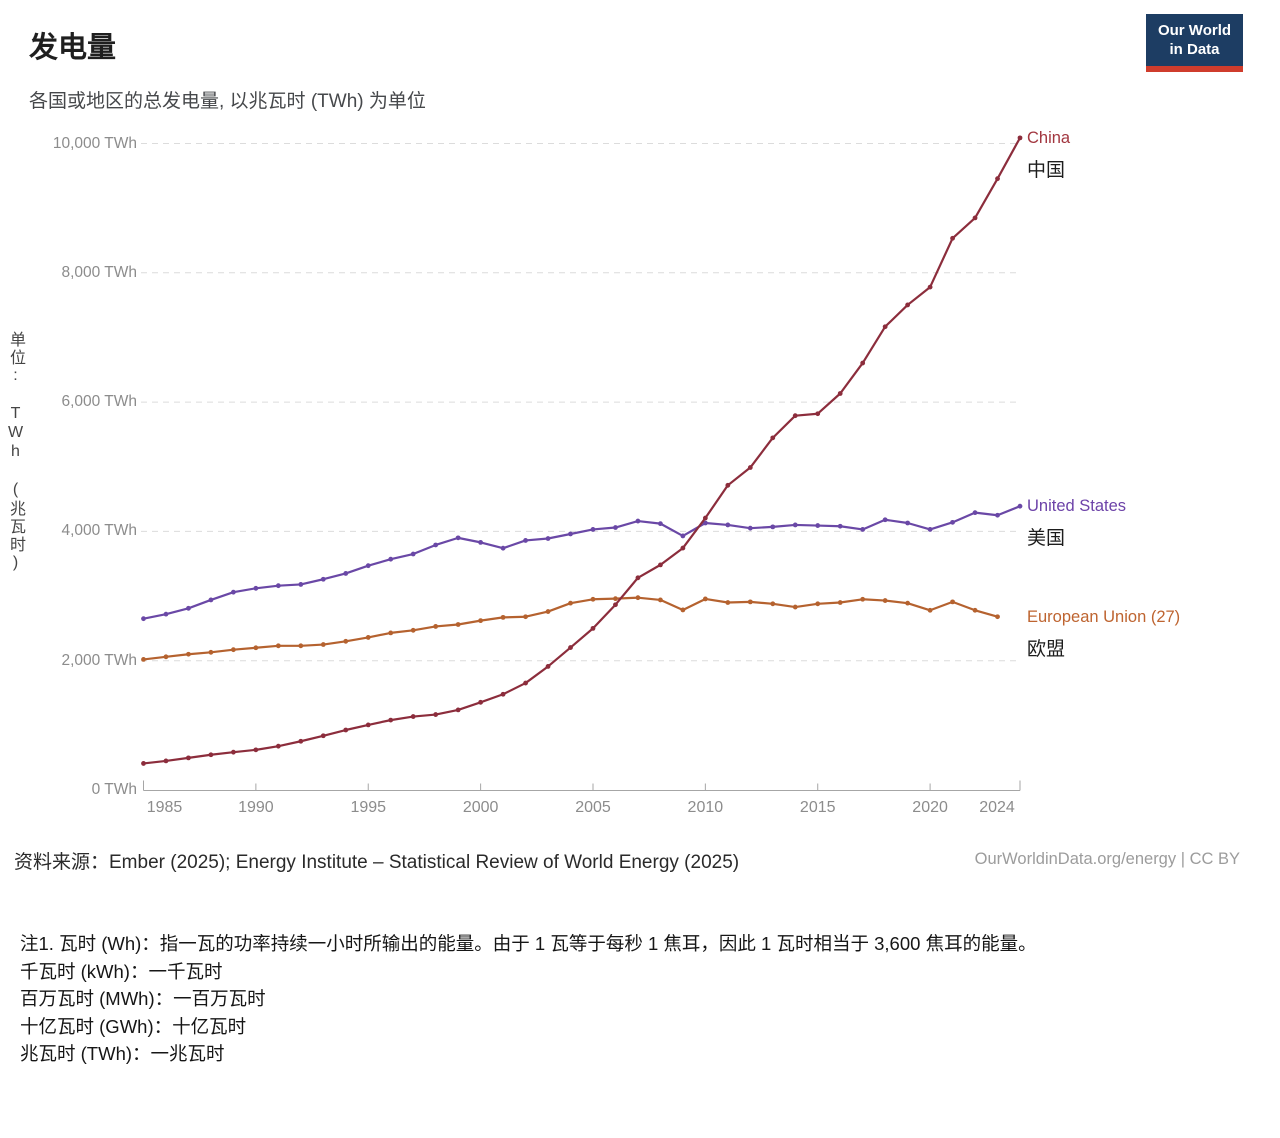 This screenshot has height=1138, width=1280. I want to click on series-line-united-states, so click(582, 562).